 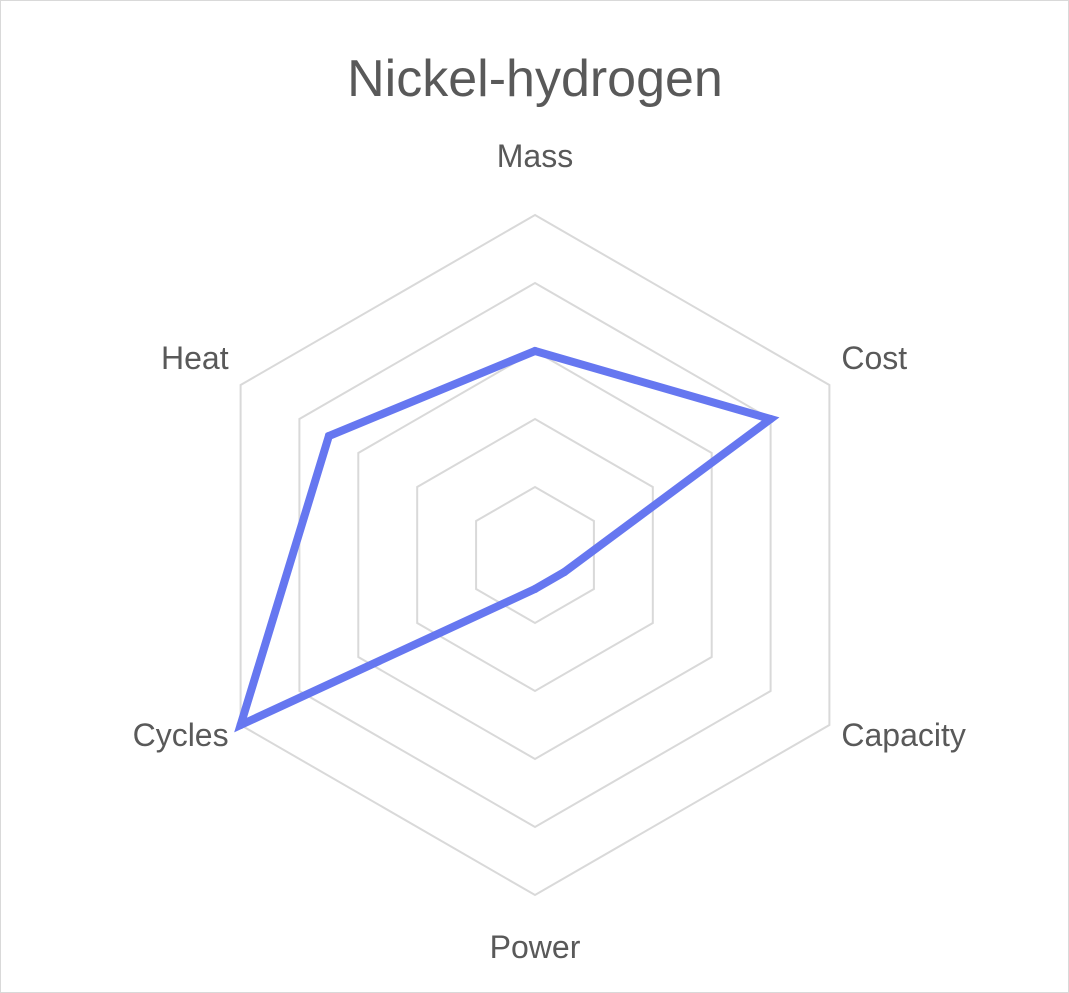 What do you see at coordinates (564, 572) in the screenshot?
I see `data-point-capacity` at bounding box center [564, 572].